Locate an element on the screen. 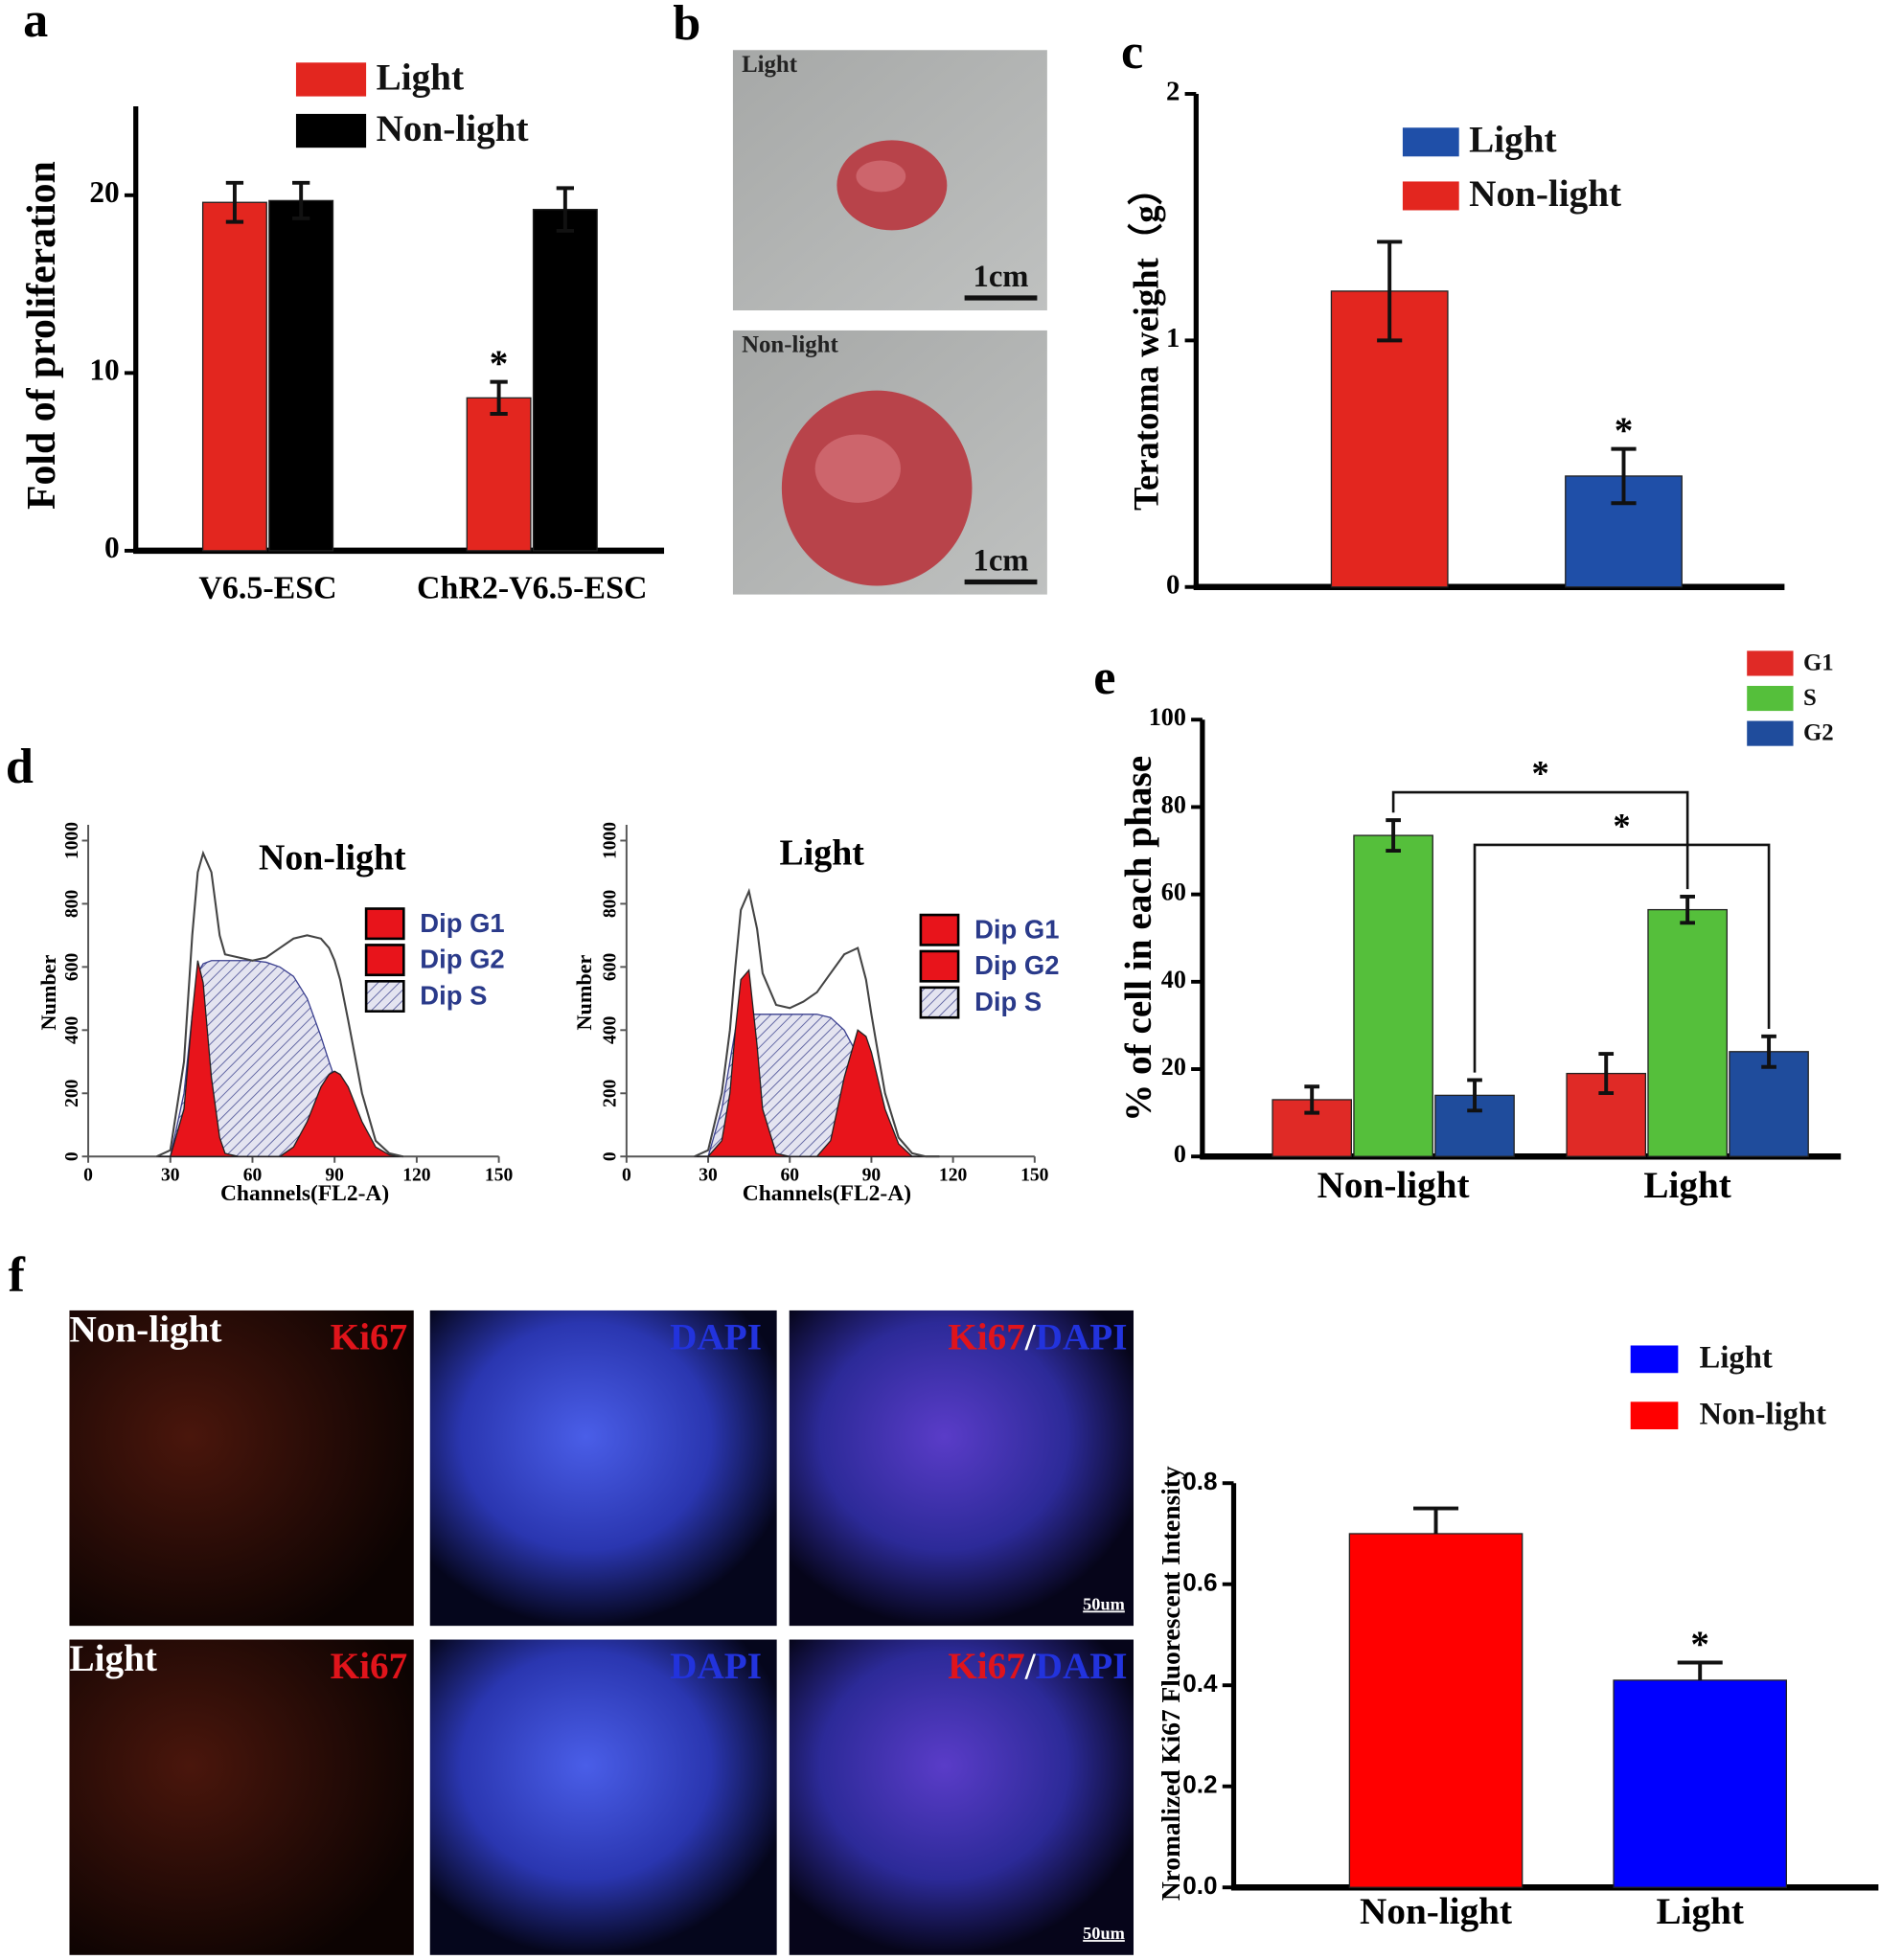  y-axis-label: Nromalized Ki67 Fluorescent Intensity is located at coordinates (1171, 1683).